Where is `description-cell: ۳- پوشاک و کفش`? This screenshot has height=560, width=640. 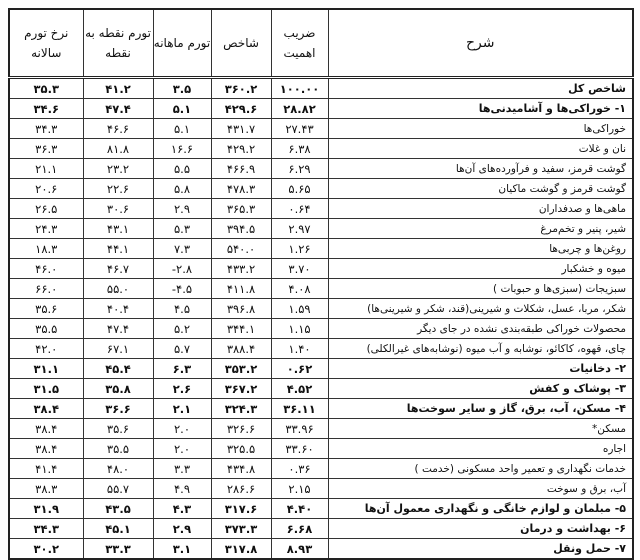 description-cell: ۳- پوشاک و کفش is located at coordinates (480, 388).